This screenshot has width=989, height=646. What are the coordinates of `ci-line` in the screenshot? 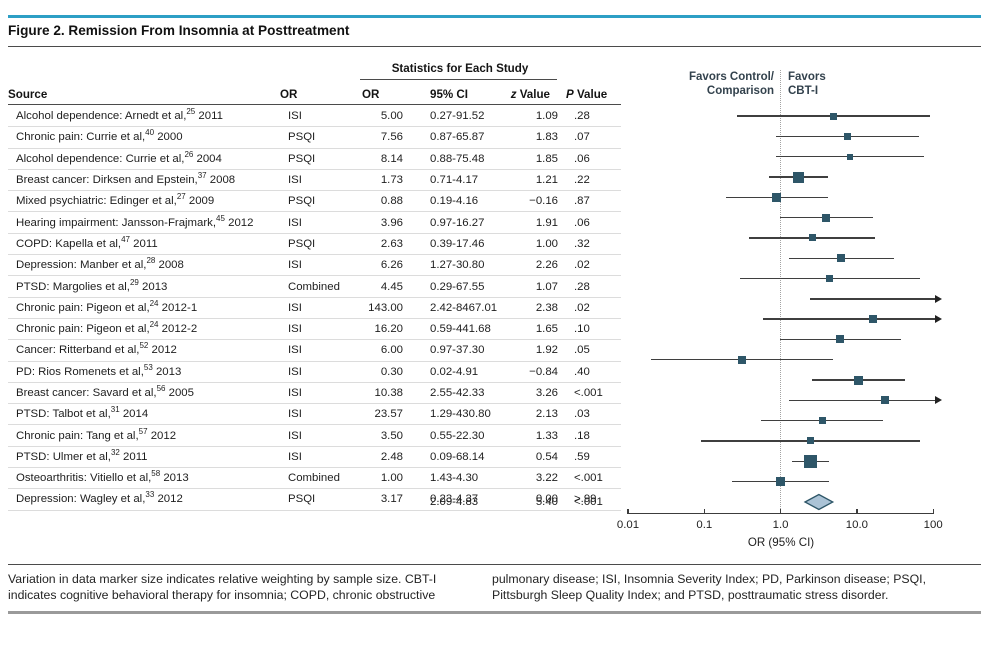 It's located at (862, 400).